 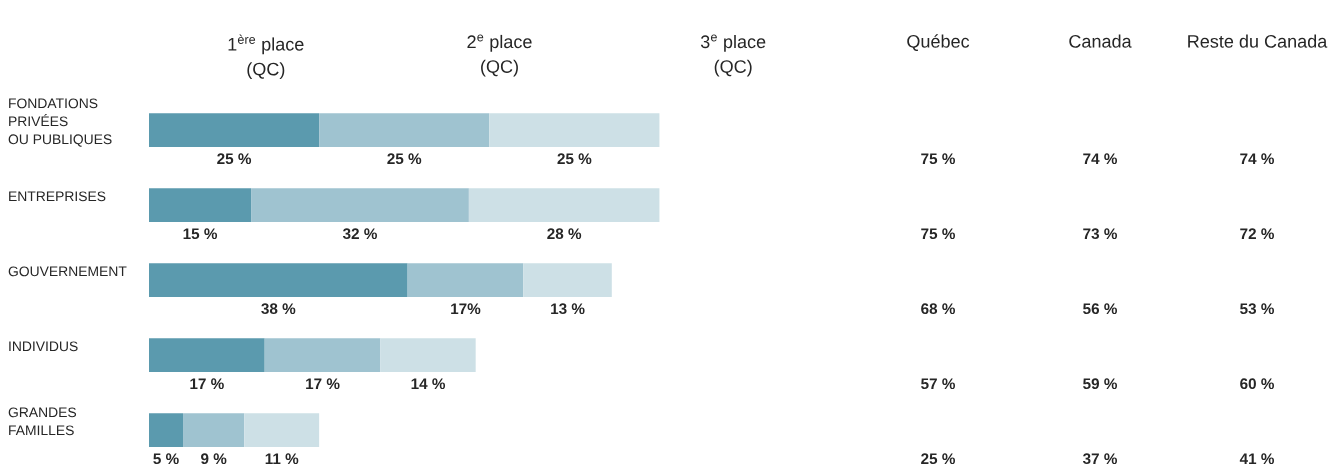 I want to click on data-label: 13 %, so click(x=568, y=309).